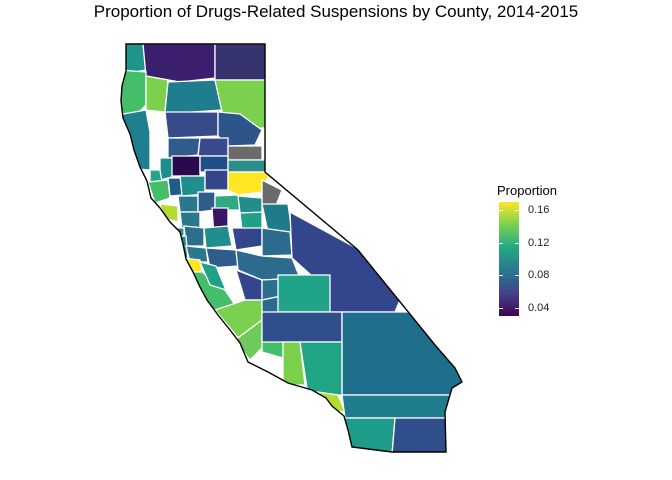 The width and height of the screenshot is (672, 480). What do you see at coordinates (539, 275) in the screenshot?
I see `legend-tick-label: 0.08` at bounding box center [539, 275].